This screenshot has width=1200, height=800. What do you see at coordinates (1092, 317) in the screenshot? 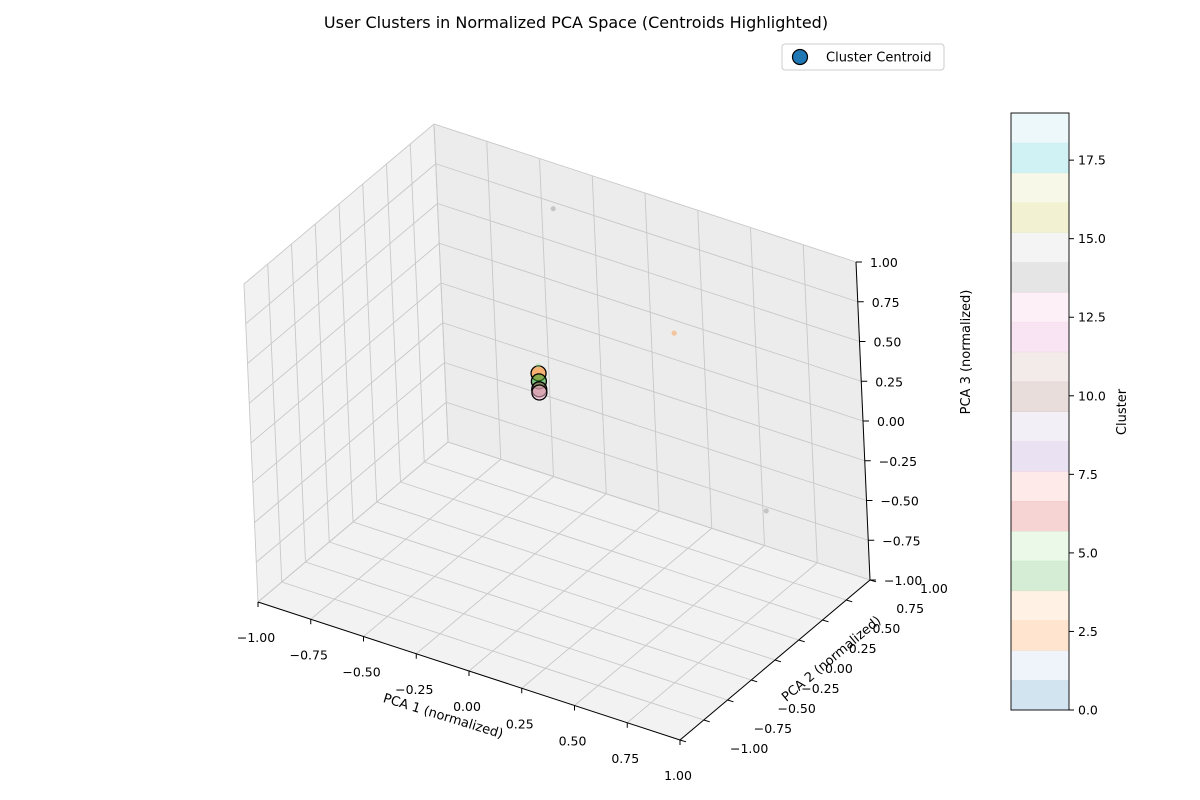
I see `colorbar-tick-label: 12.5` at bounding box center [1092, 317].